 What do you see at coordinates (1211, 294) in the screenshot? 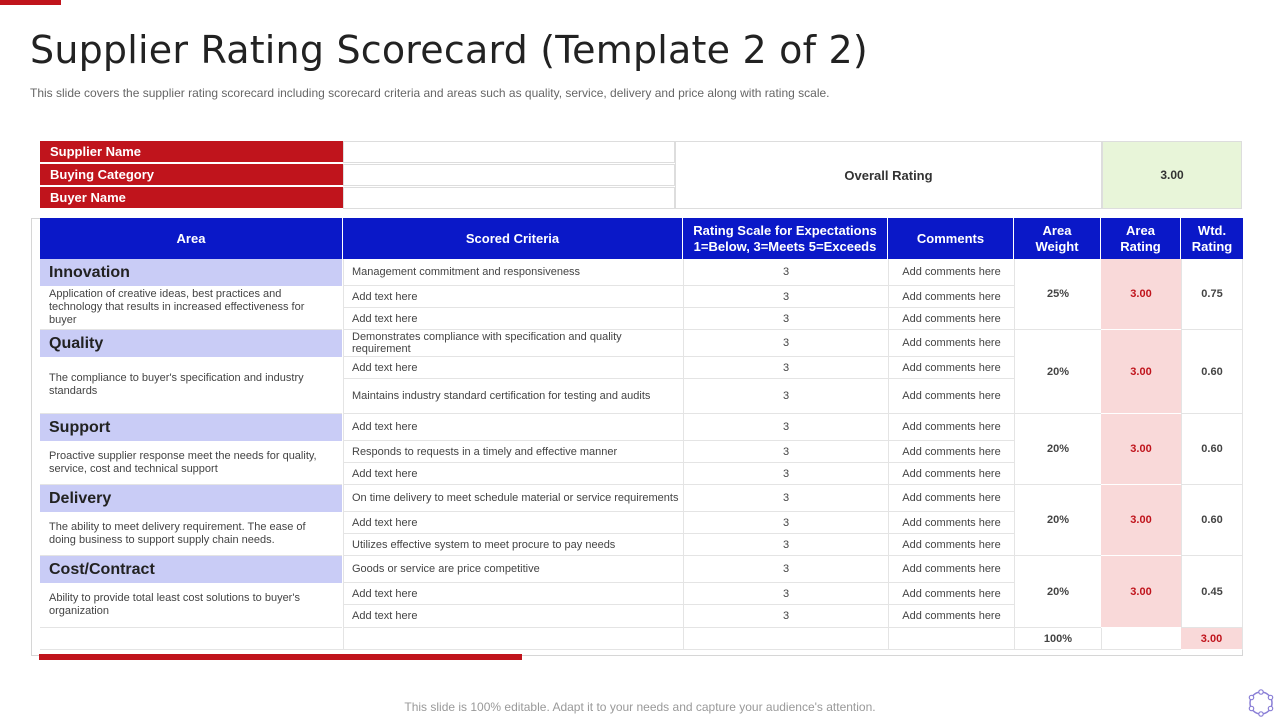
I see `weighted-rating: 0.75` at bounding box center [1211, 294].